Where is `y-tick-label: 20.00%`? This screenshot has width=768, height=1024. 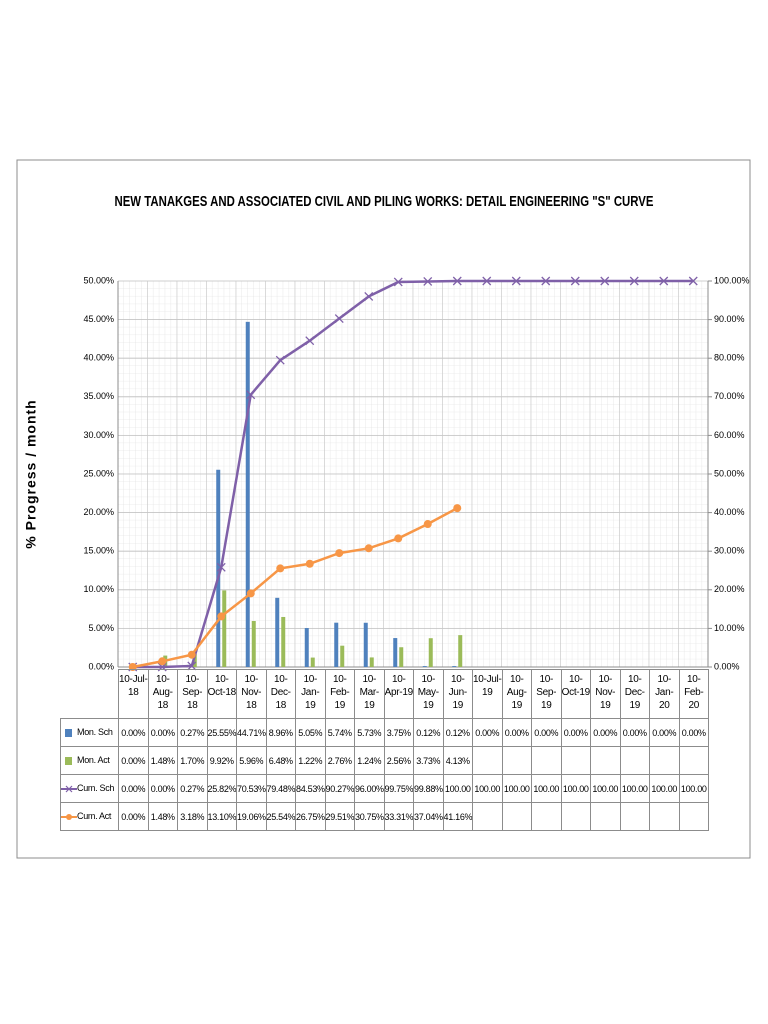 y-tick-label: 20.00% is located at coordinates (98, 512).